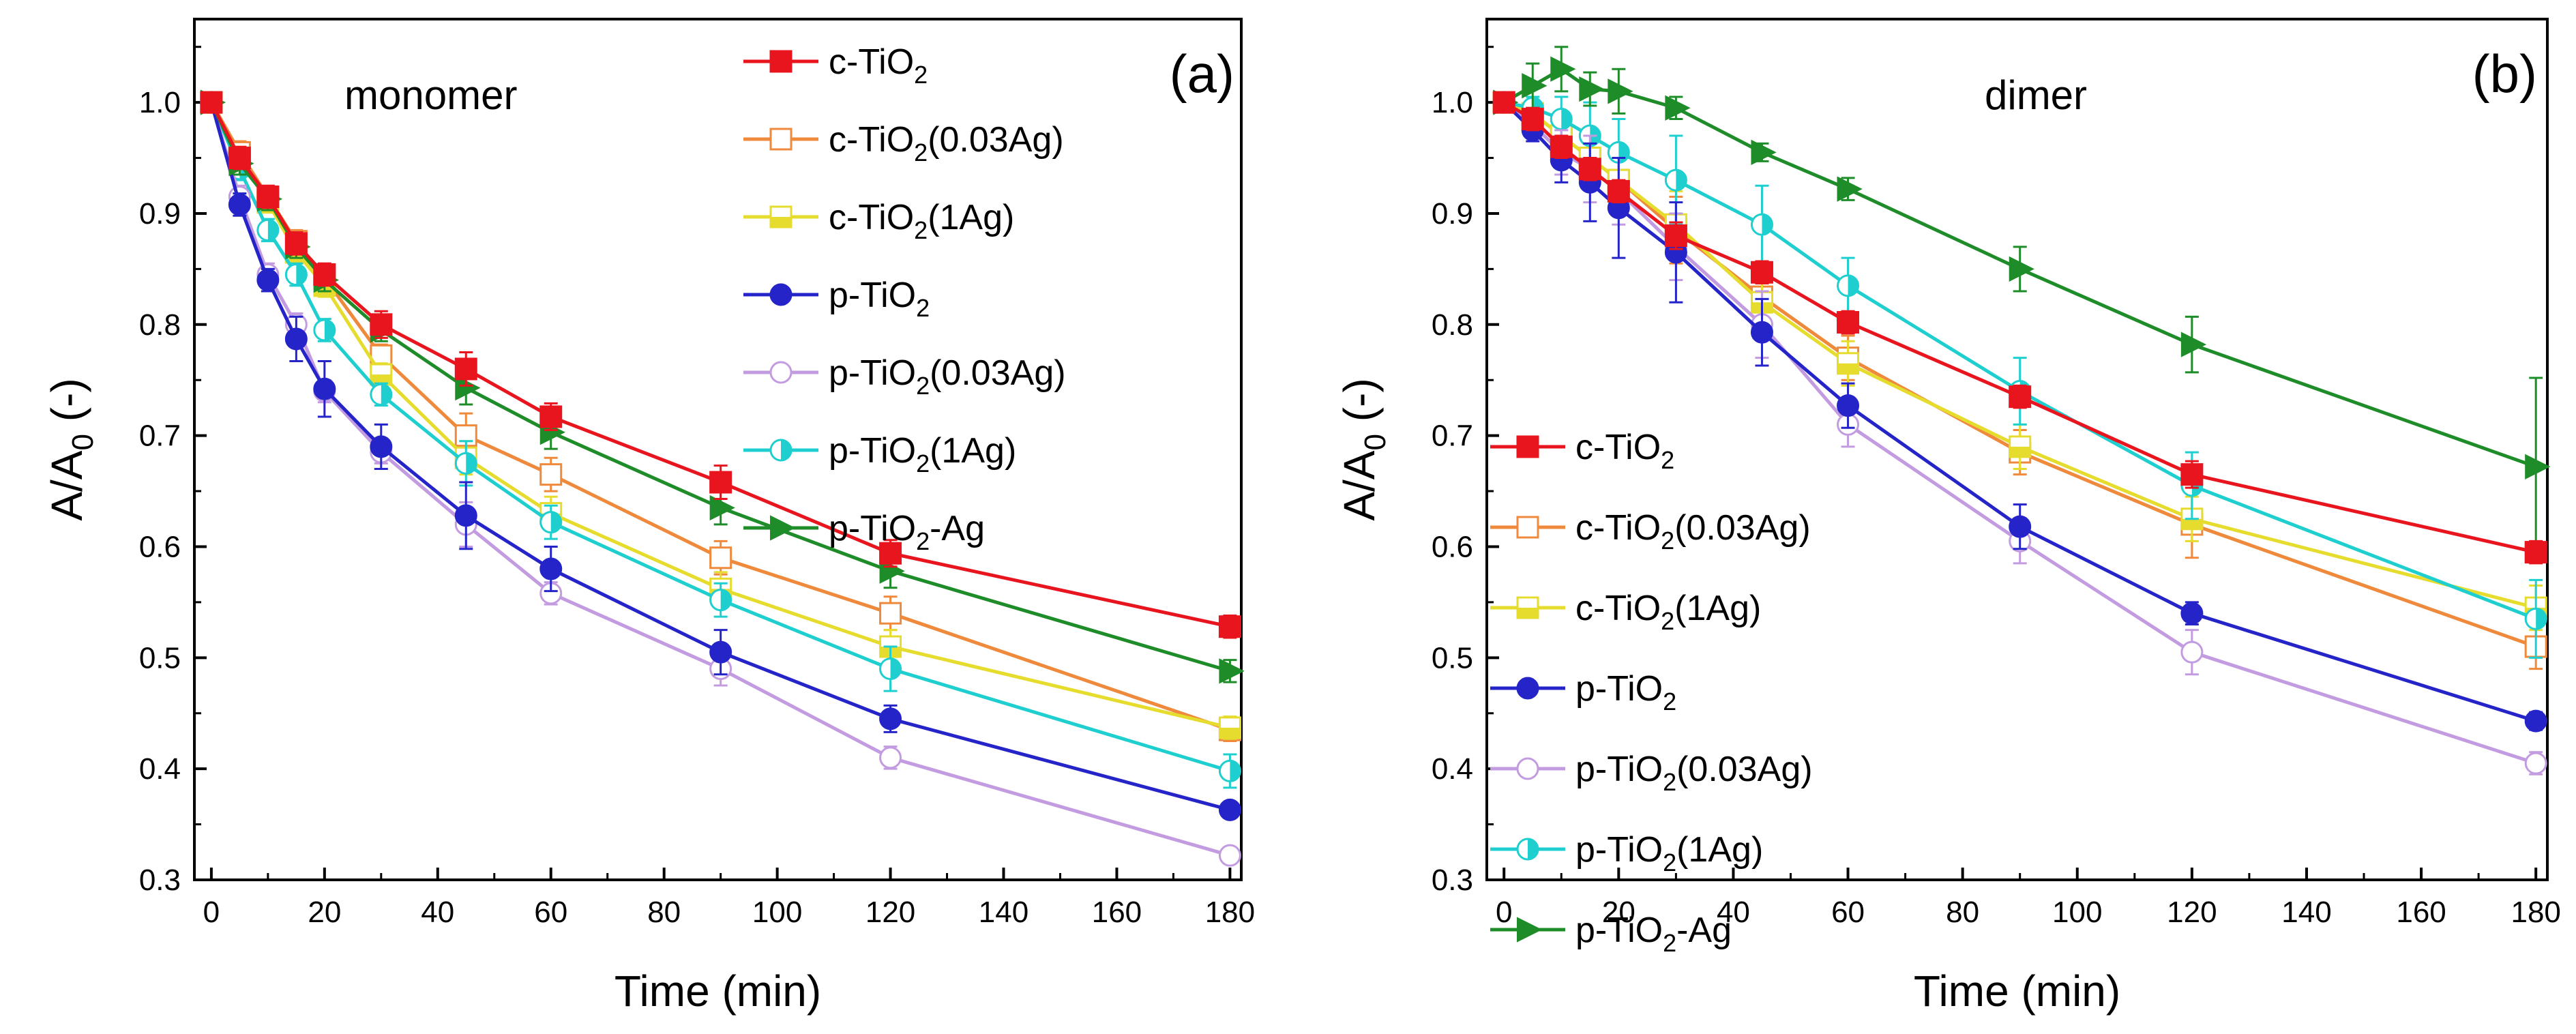 The width and height of the screenshot is (2576, 1034). I want to click on x-tick-label: 140, so click(1003, 912).